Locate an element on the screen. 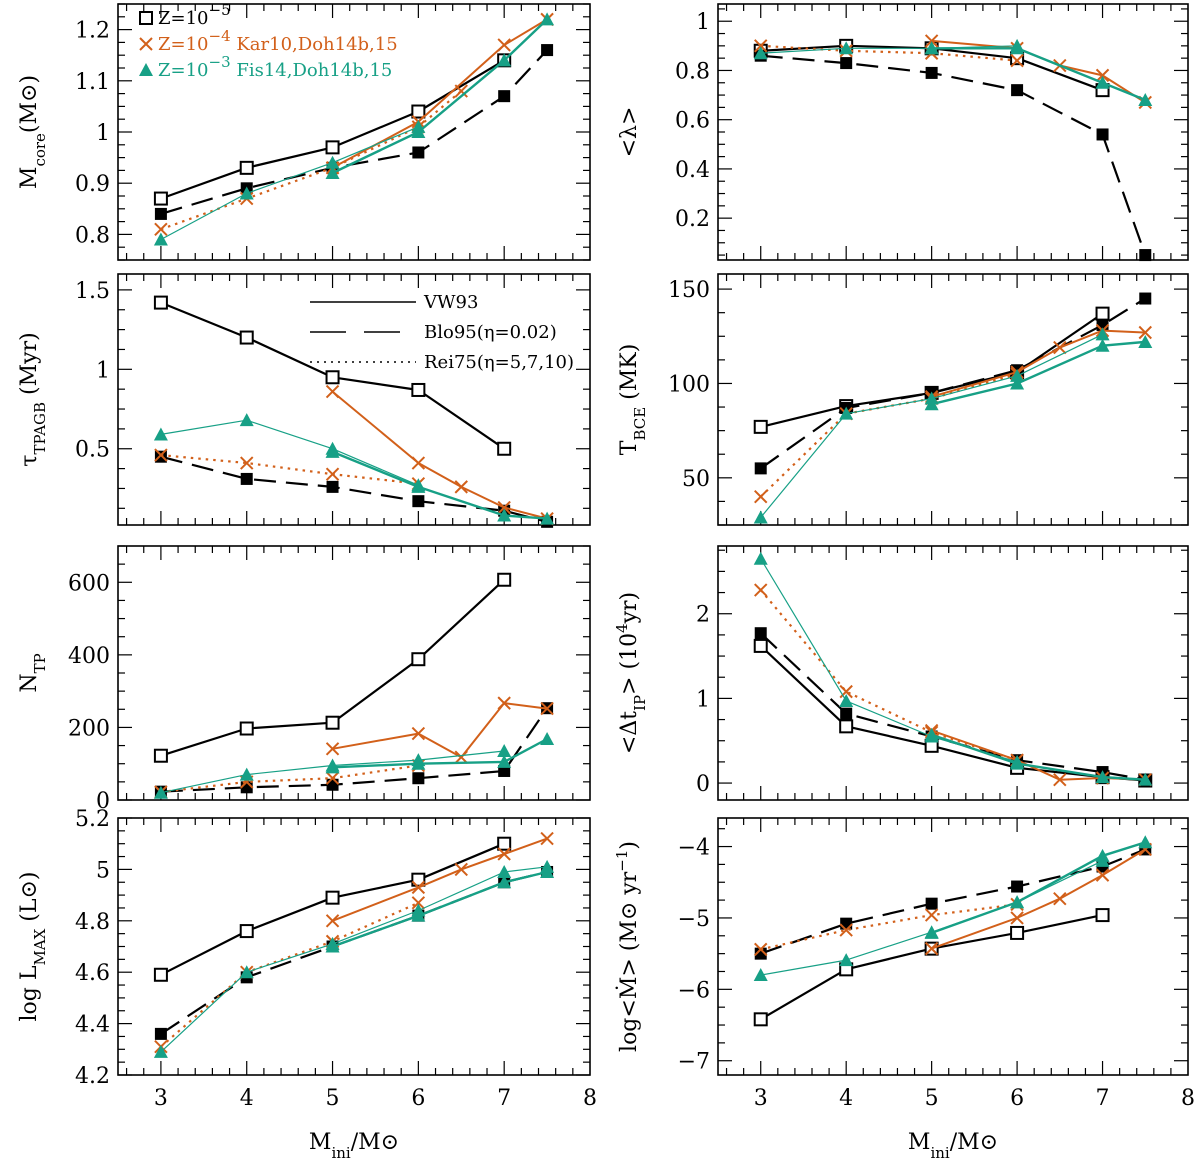 The height and width of the screenshot is (1161, 1200). x-tick-label: 6 is located at coordinates (1017, 1098).